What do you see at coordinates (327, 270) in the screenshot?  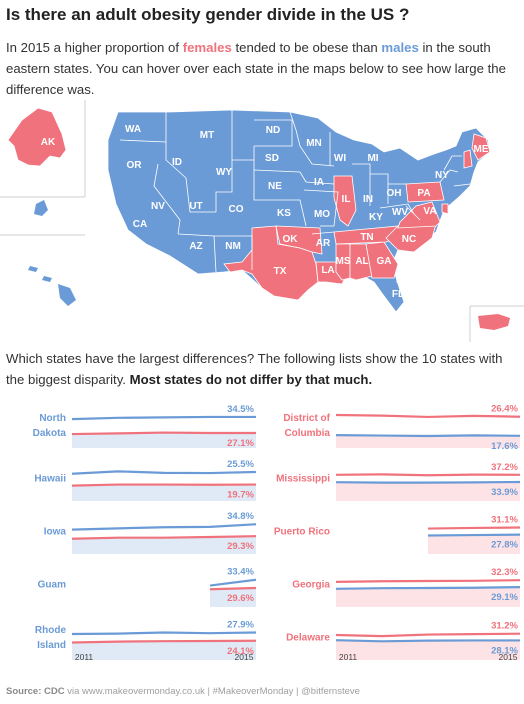 I see `state-label: LA` at bounding box center [327, 270].